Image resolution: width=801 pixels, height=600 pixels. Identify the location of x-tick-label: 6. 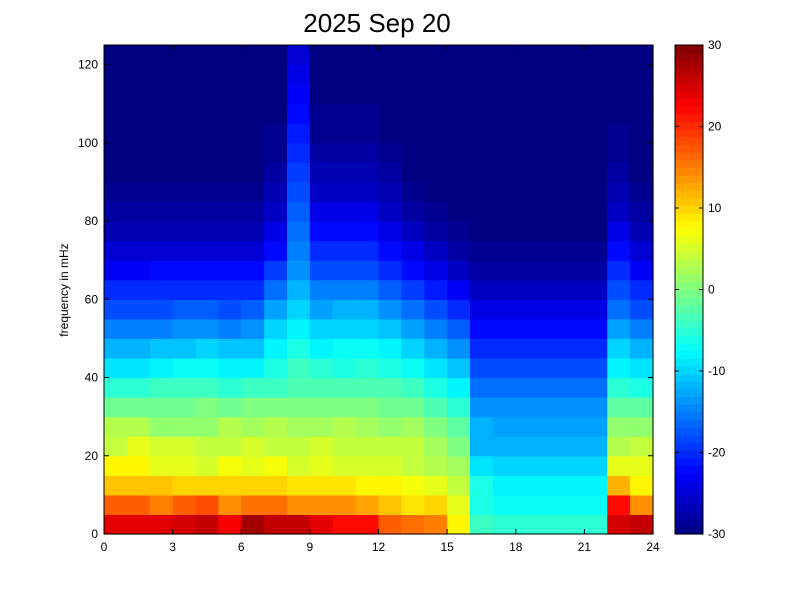
(241, 547).